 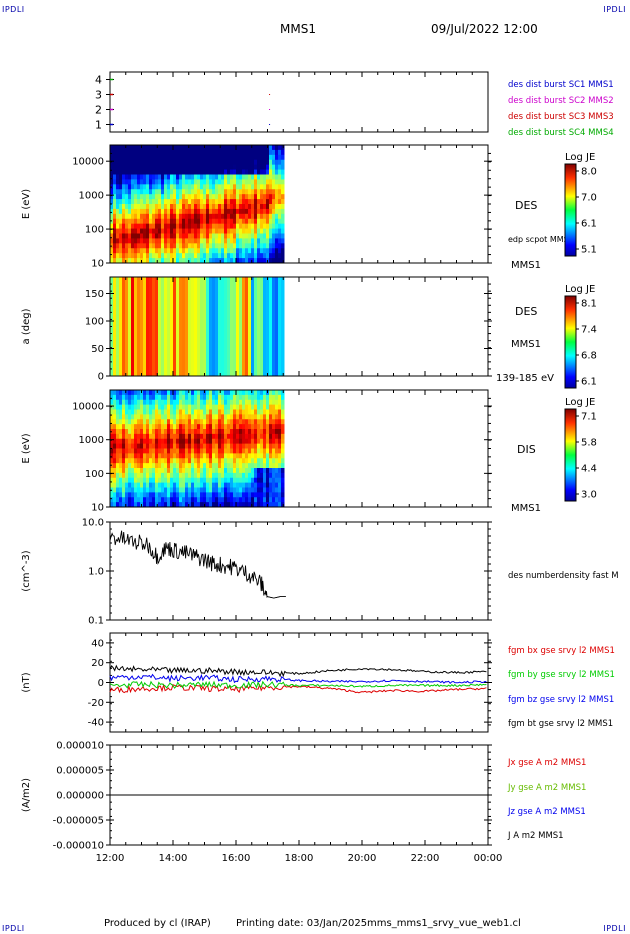 I want to click on y-axis-label-2: a (deg), so click(x=26, y=326).